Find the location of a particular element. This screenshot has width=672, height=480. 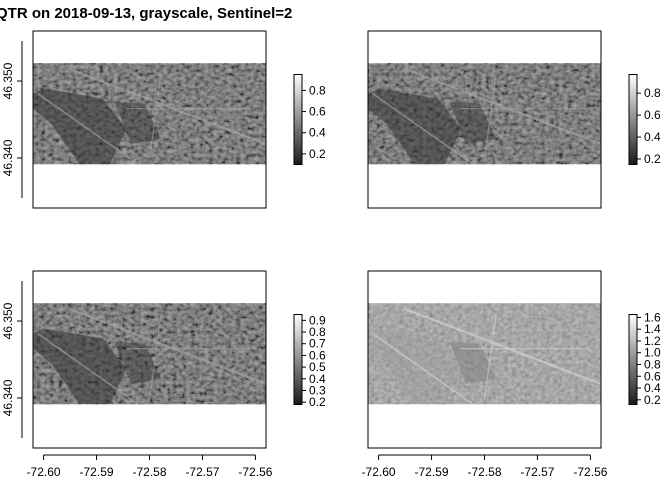

legend-tick-label: 1.2 is located at coordinates (652, 341).